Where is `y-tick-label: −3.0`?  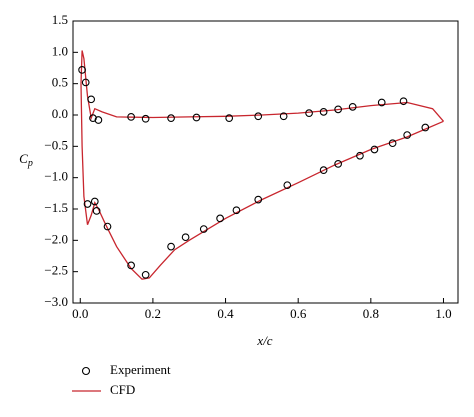
y-tick-label: −3.0 is located at coordinates (56, 301).